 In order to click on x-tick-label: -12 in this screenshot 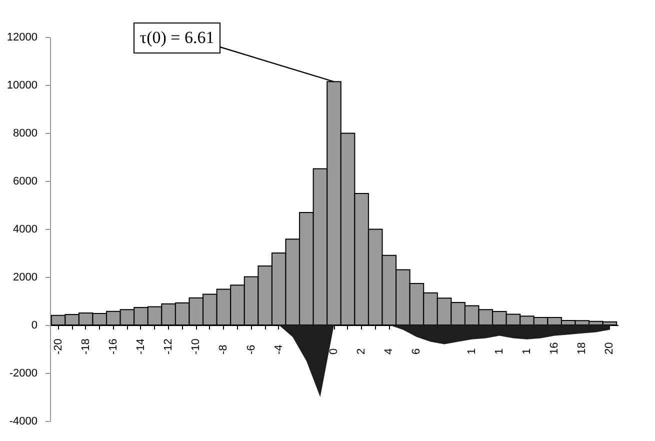, I will do `click(168, 346)`.